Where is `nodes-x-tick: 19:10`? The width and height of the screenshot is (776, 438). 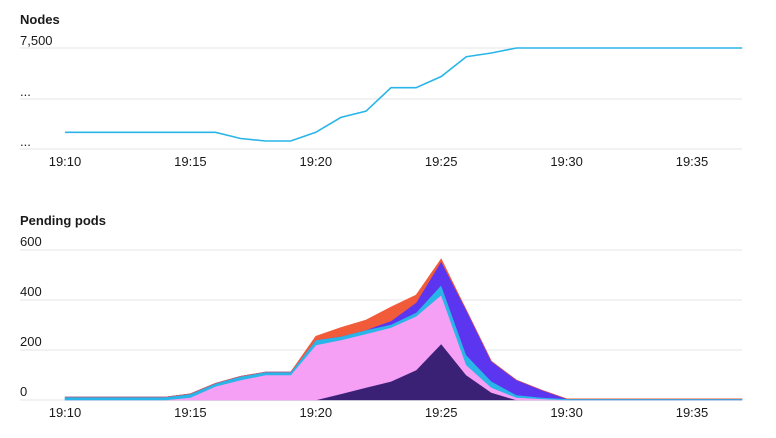
nodes-x-tick: 19:10 is located at coordinates (65, 161).